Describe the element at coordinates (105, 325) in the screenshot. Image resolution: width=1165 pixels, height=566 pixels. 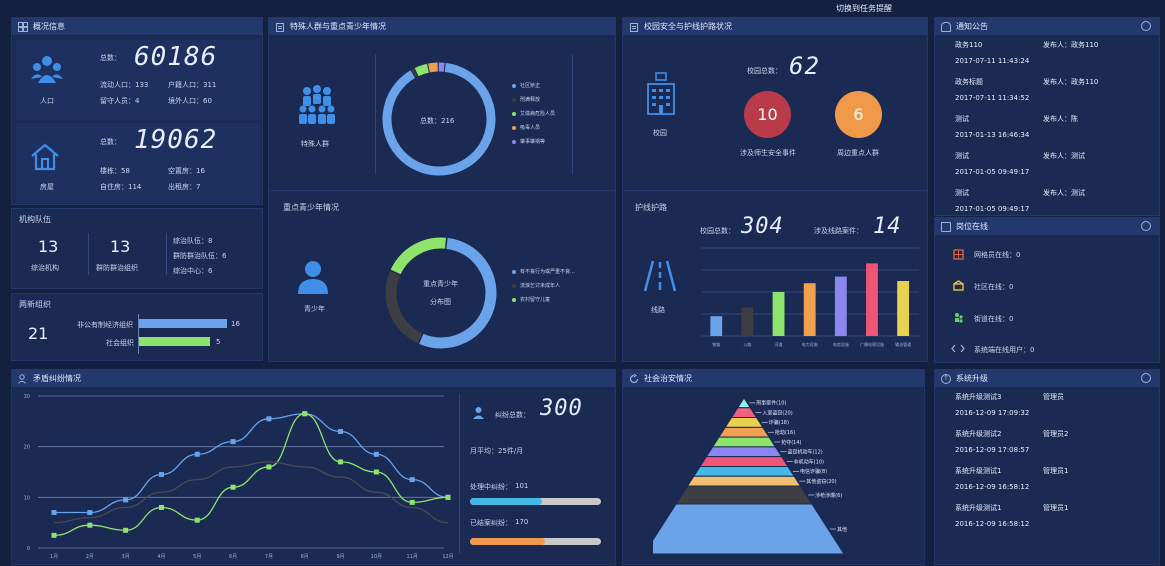
I see `two-new-bar-label: 非公有制经济组织` at that location.